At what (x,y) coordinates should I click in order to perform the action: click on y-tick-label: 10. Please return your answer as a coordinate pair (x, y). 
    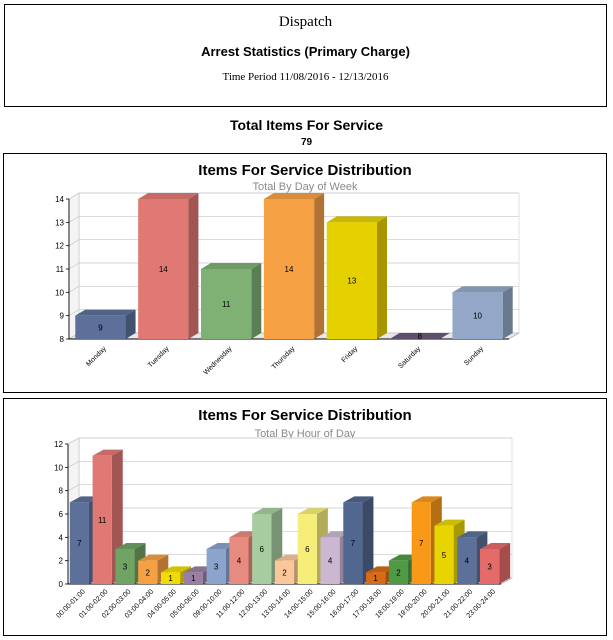
    Looking at the image, I should click on (58, 467).